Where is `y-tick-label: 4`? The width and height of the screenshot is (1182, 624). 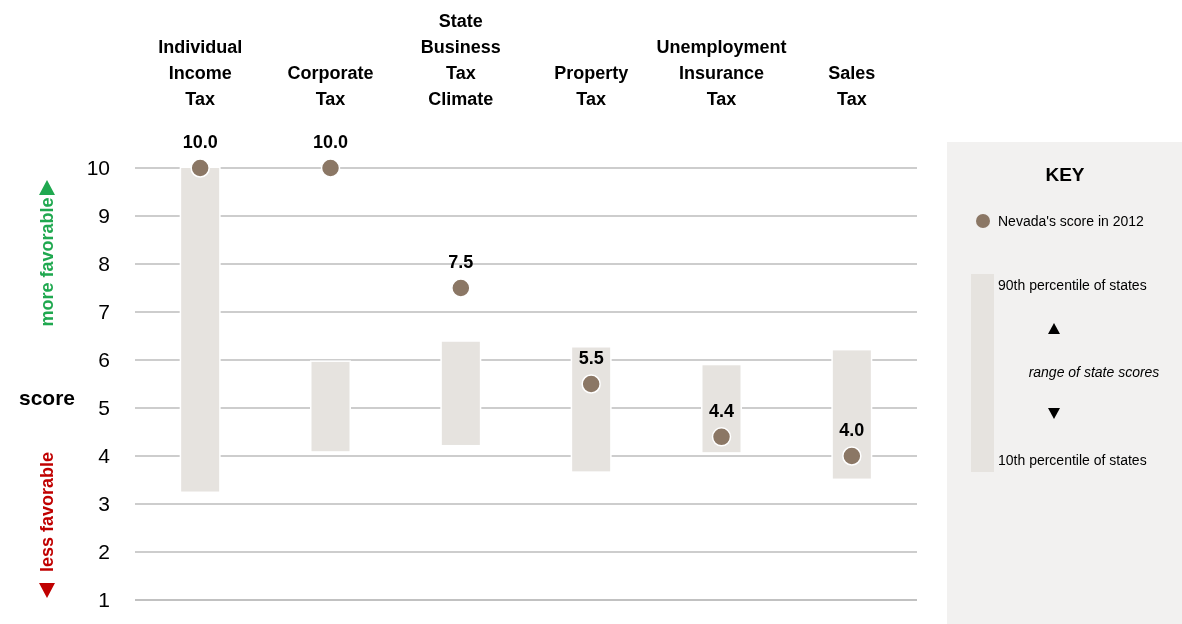 y-tick-label: 4 is located at coordinates (104, 456).